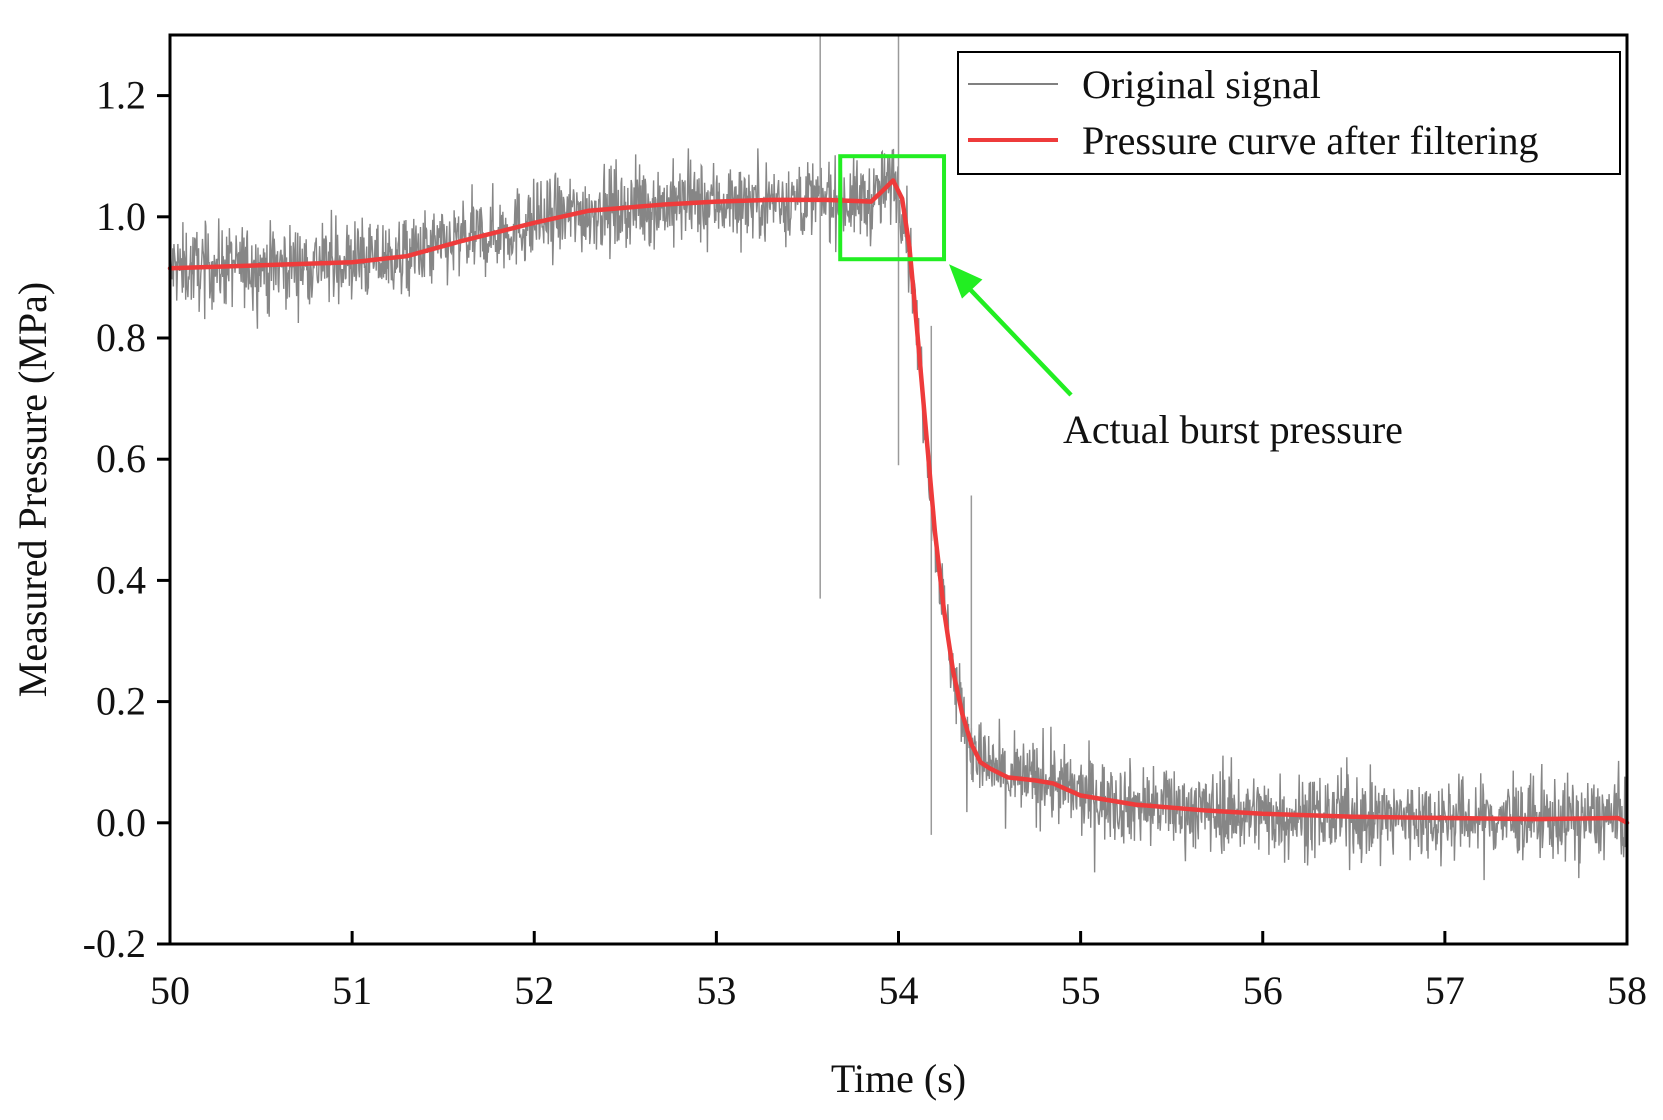 This screenshot has width=1663, height=1120. What do you see at coordinates (1201, 84) in the screenshot?
I see `legend-label-original: Original signal` at bounding box center [1201, 84].